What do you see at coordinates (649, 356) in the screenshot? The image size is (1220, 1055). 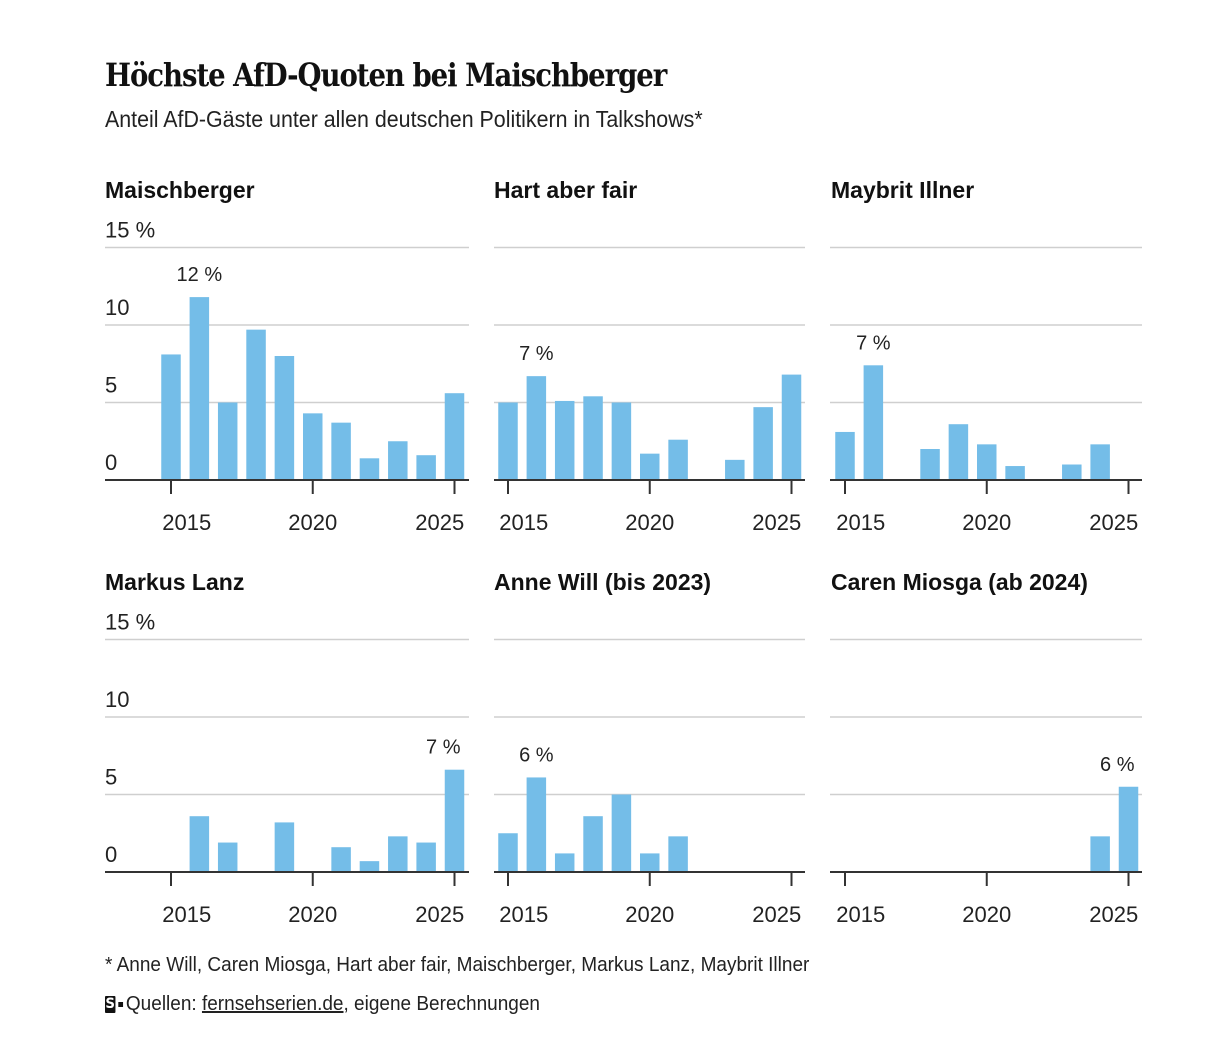 I see `chart-panel: Hart aber fair 2015 2020 2025 7 %` at bounding box center [649, 356].